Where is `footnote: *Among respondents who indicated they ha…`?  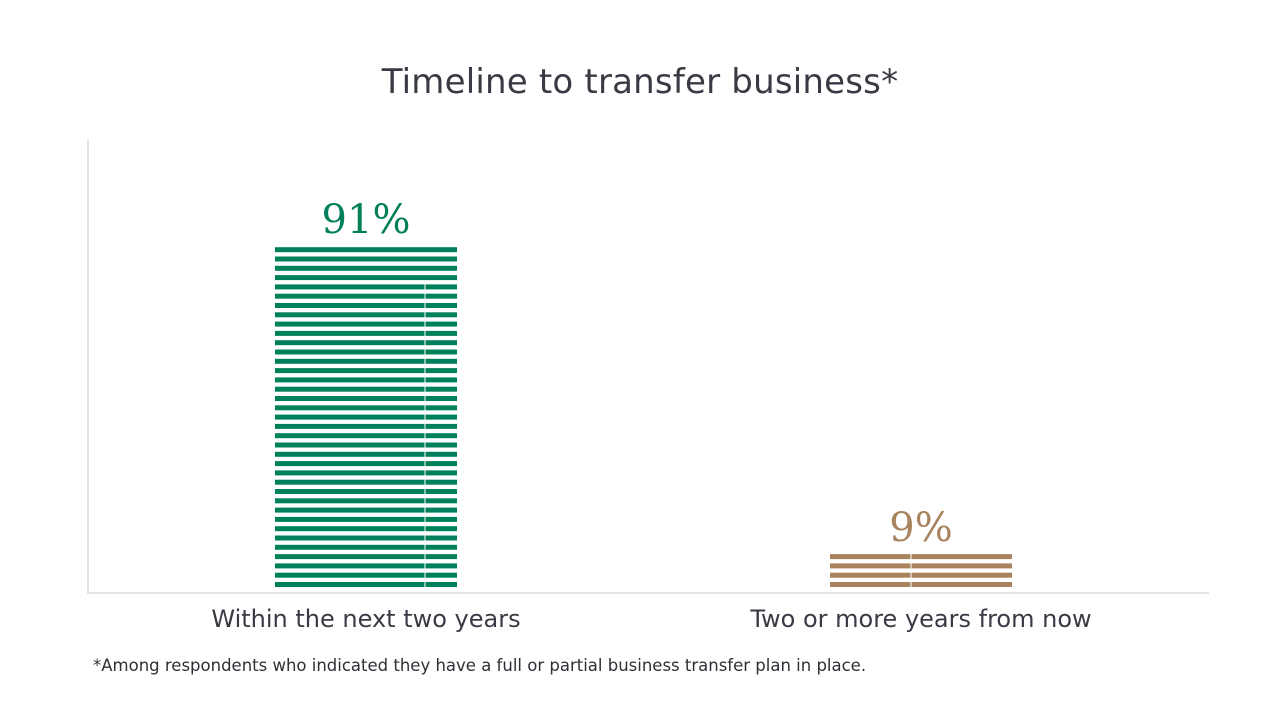 footnote: *Among respondents who indicated they ha… is located at coordinates (480, 665).